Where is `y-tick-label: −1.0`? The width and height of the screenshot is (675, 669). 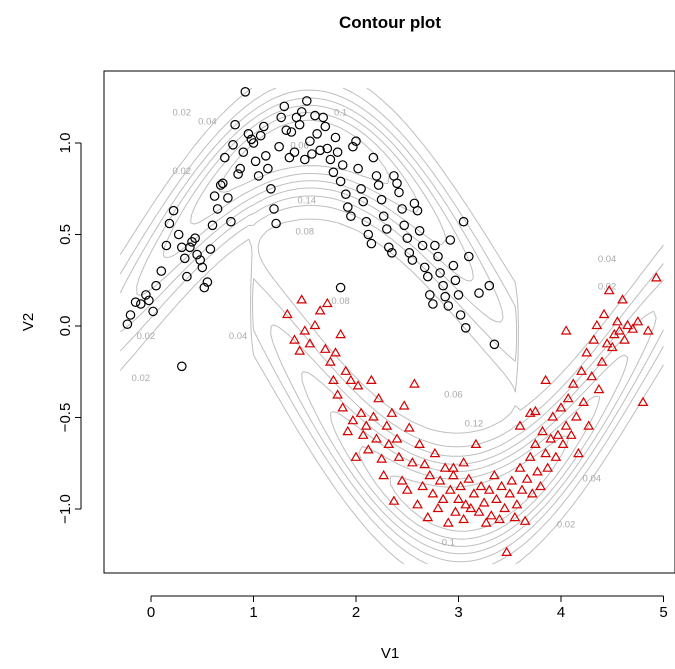
y-tick-label: −1.0 is located at coordinates (65, 509).